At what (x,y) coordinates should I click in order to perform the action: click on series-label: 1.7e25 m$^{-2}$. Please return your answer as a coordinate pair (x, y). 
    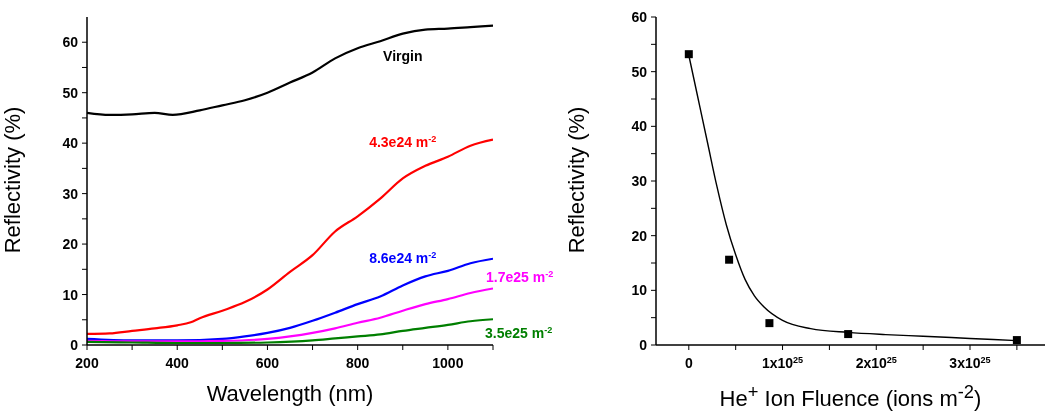
    Looking at the image, I should click on (520, 277).